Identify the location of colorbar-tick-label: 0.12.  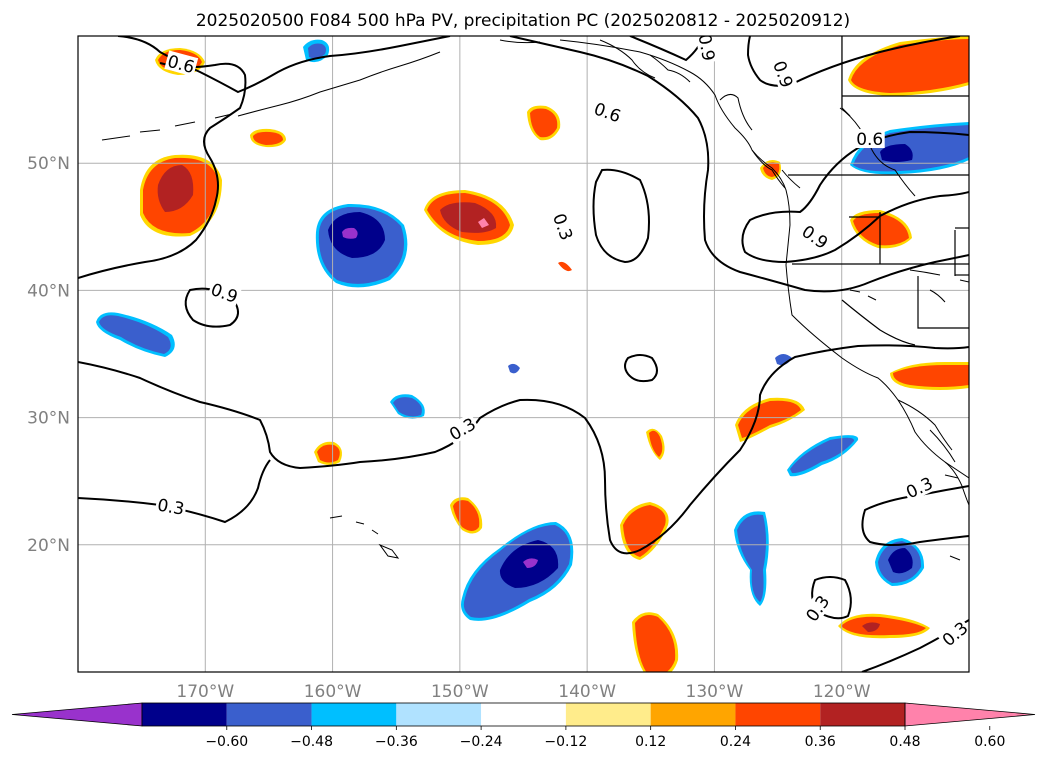
(650, 742).